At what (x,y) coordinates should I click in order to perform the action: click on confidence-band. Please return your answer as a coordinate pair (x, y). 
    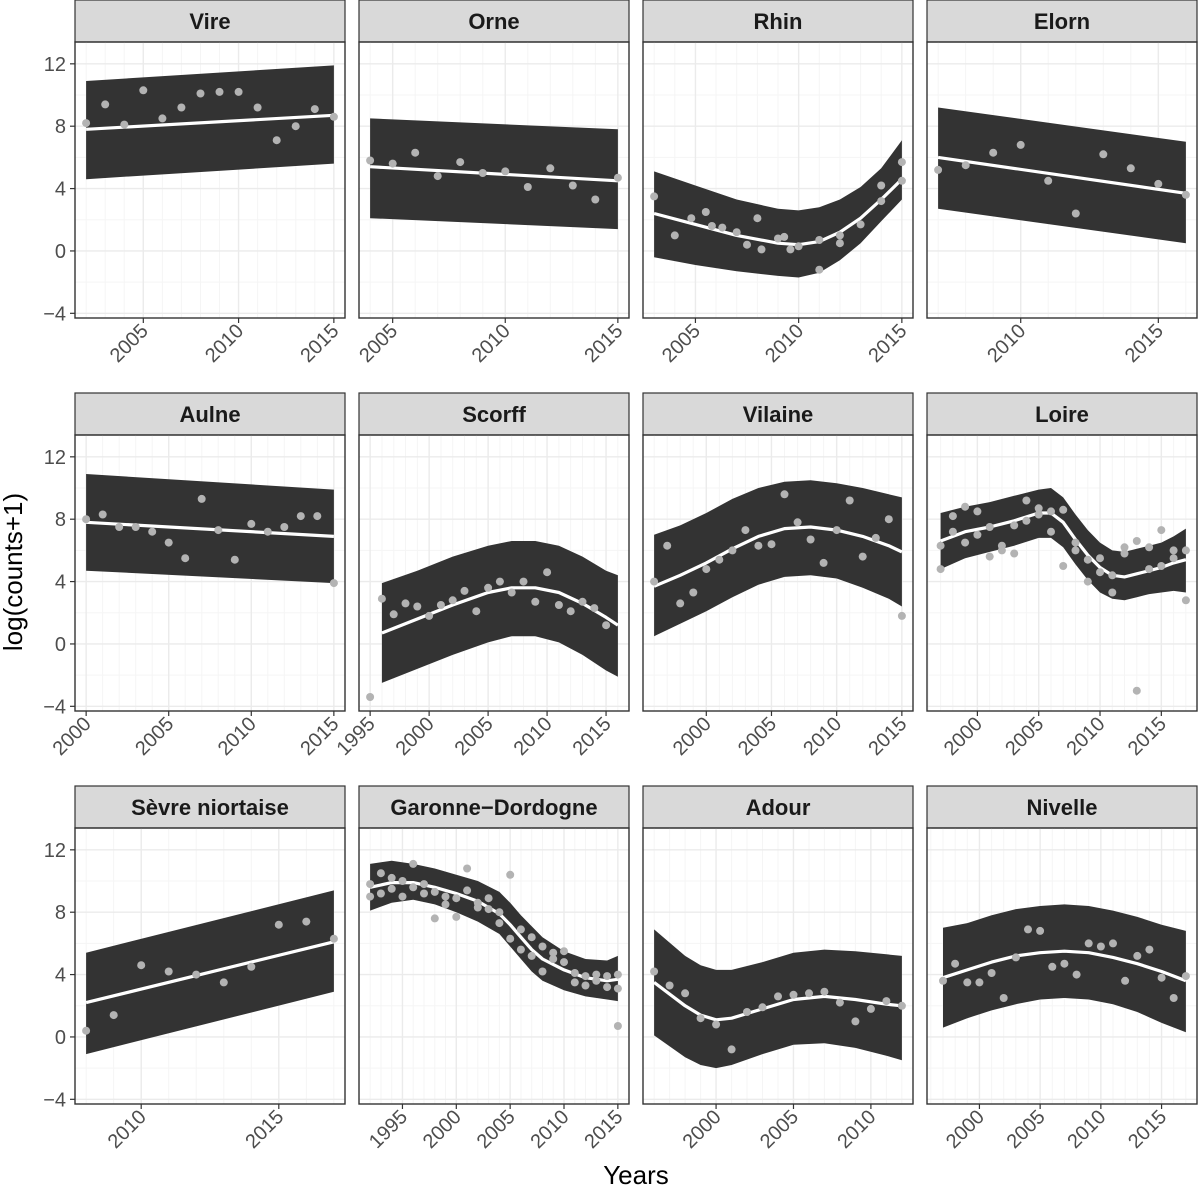
    Looking at the image, I should click on (499, 612).